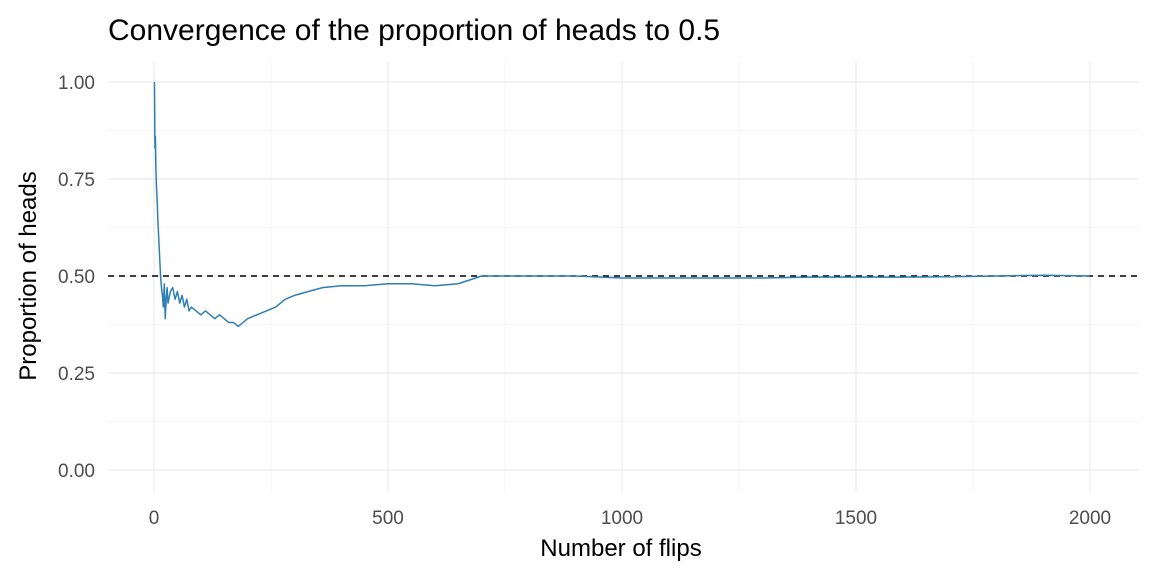 This screenshot has height=576, width=1152. What do you see at coordinates (622, 518) in the screenshot?
I see `x-tick-label: 1000` at bounding box center [622, 518].